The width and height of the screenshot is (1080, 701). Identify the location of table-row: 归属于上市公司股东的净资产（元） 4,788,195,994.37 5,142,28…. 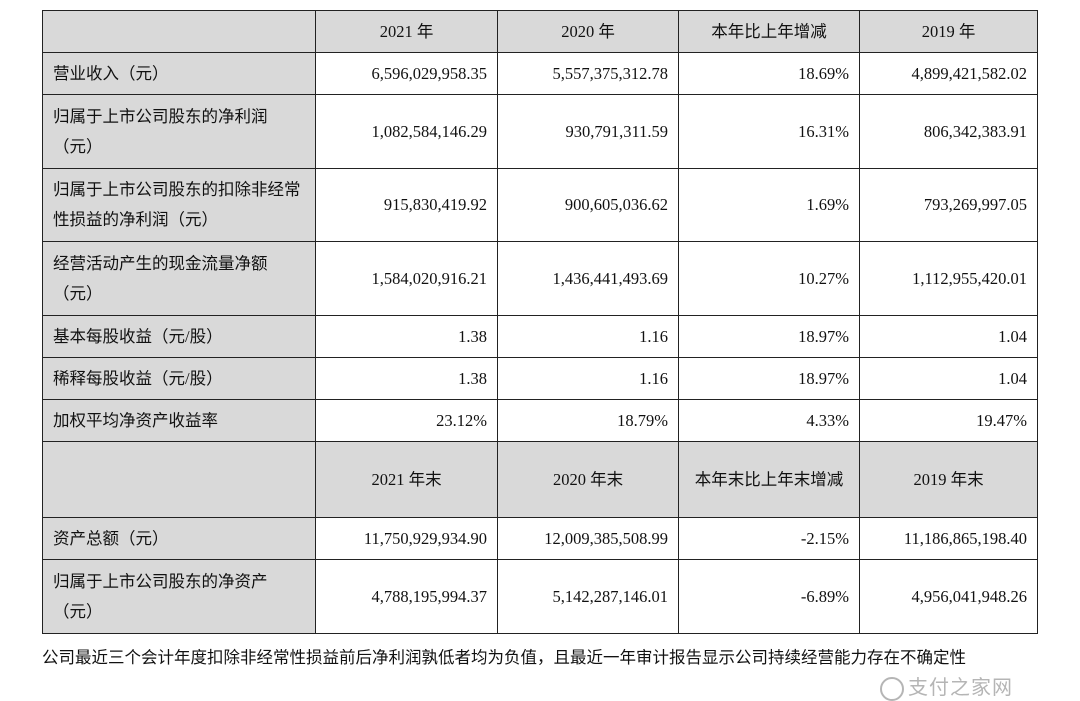
(540, 596).